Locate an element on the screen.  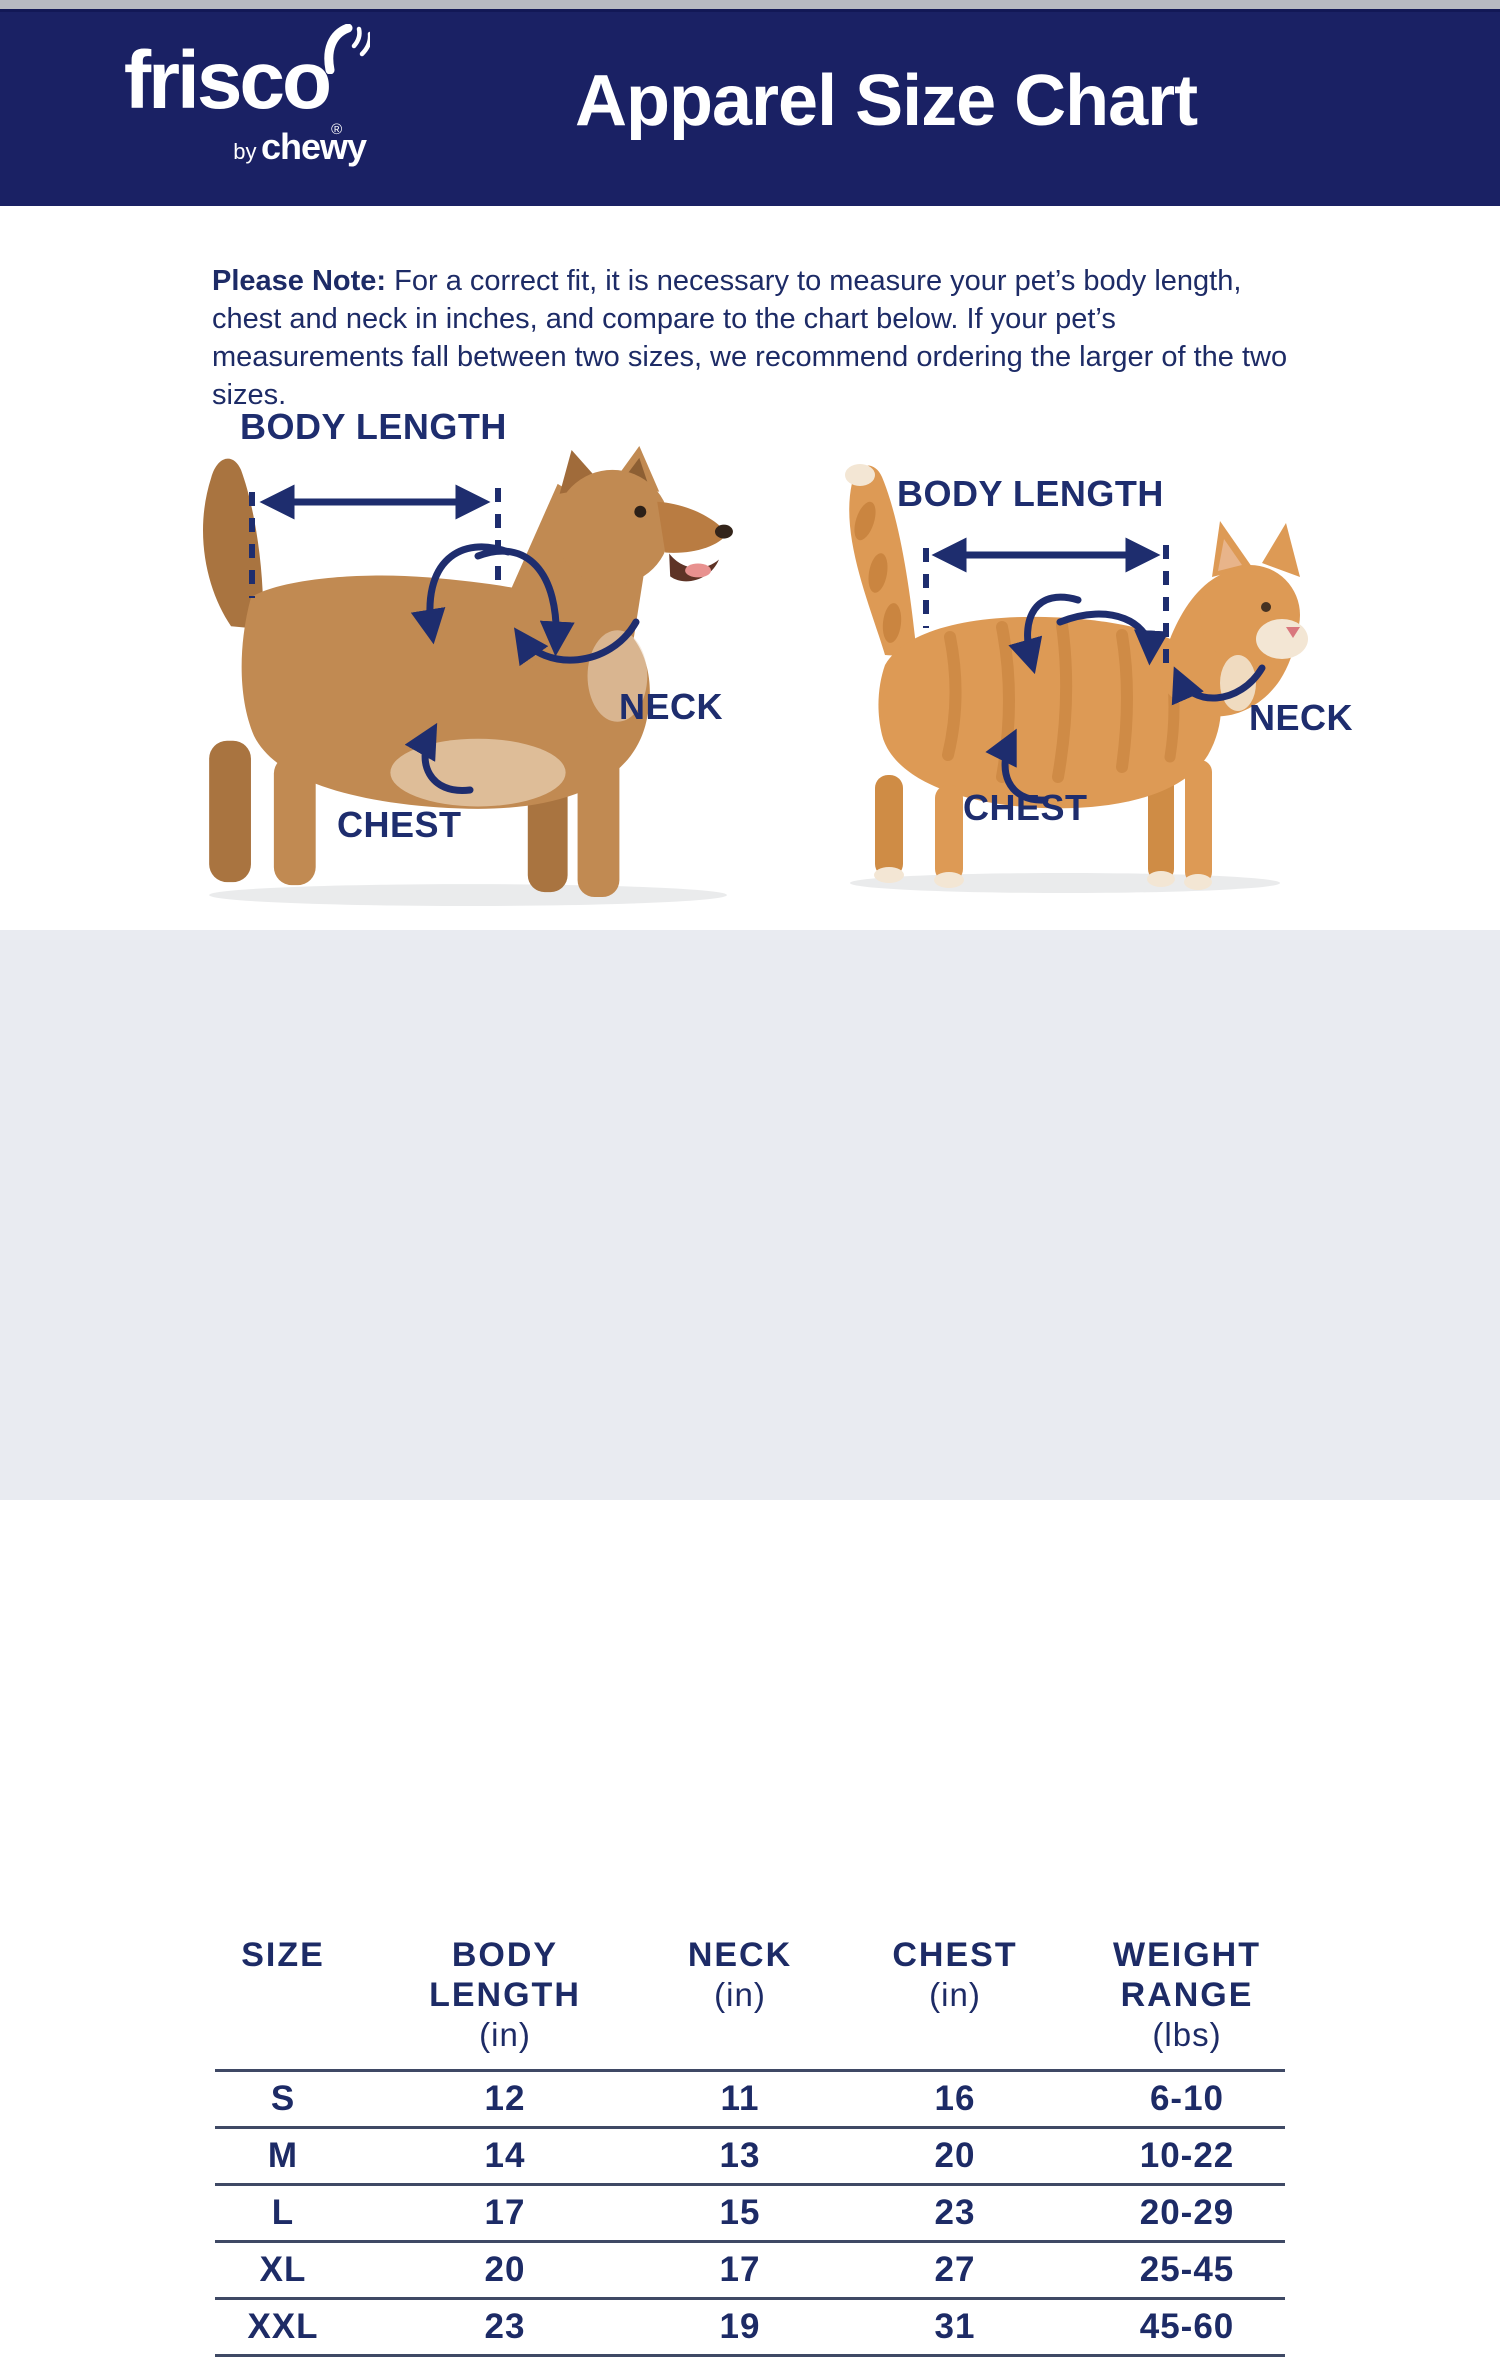
header-banner: frisco® by chewy Apparel Size Chart is located at coordinates (750, 107).